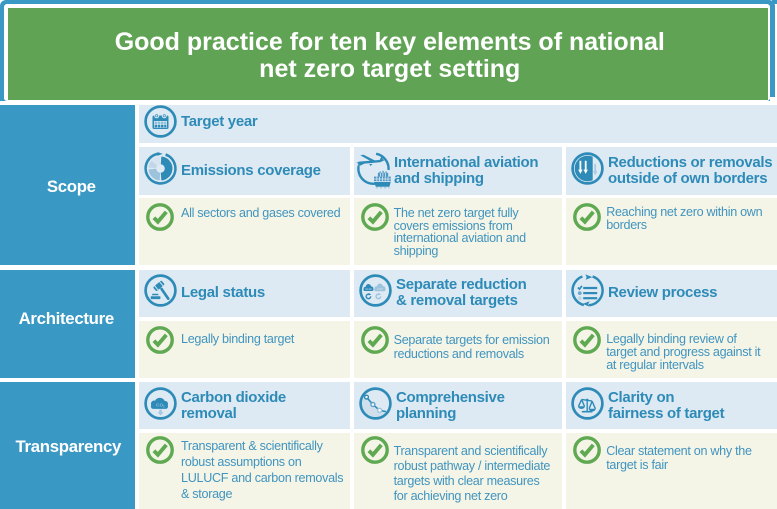 The image size is (777, 509). I want to click on svg-text: 2, so click(164, 406).